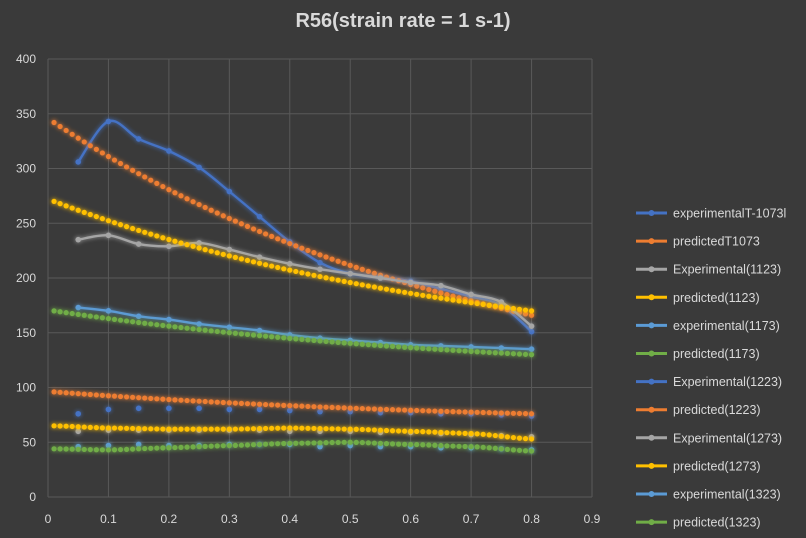 The height and width of the screenshot is (538, 806). I want to click on x-tick-label: 0.3, so click(229, 519).